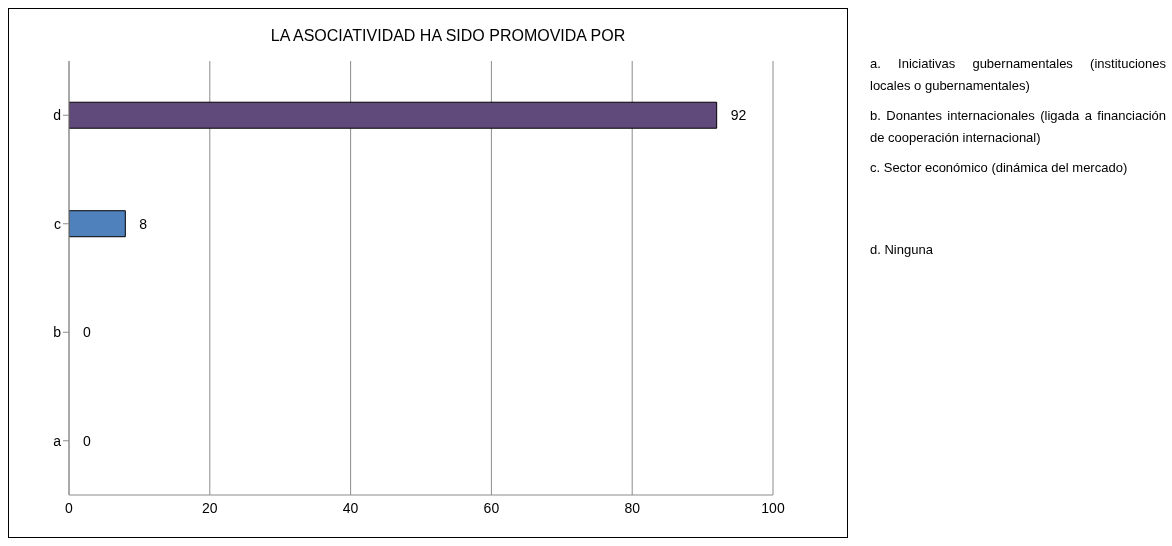  I want to click on y-tick-label: b, so click(57, 332).